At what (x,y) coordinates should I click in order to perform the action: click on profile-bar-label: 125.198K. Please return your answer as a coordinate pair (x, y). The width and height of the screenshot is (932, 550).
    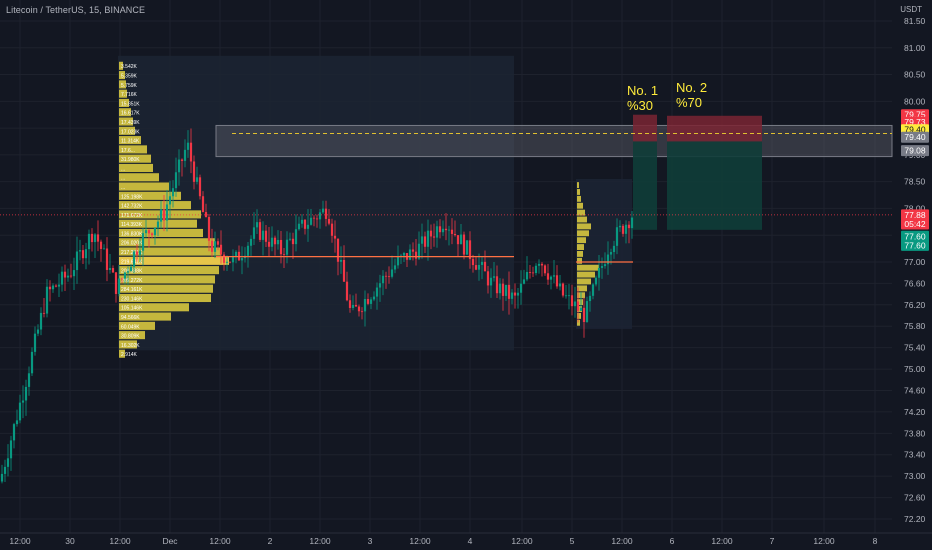
    Looking at the image, I should click on (132, 197).